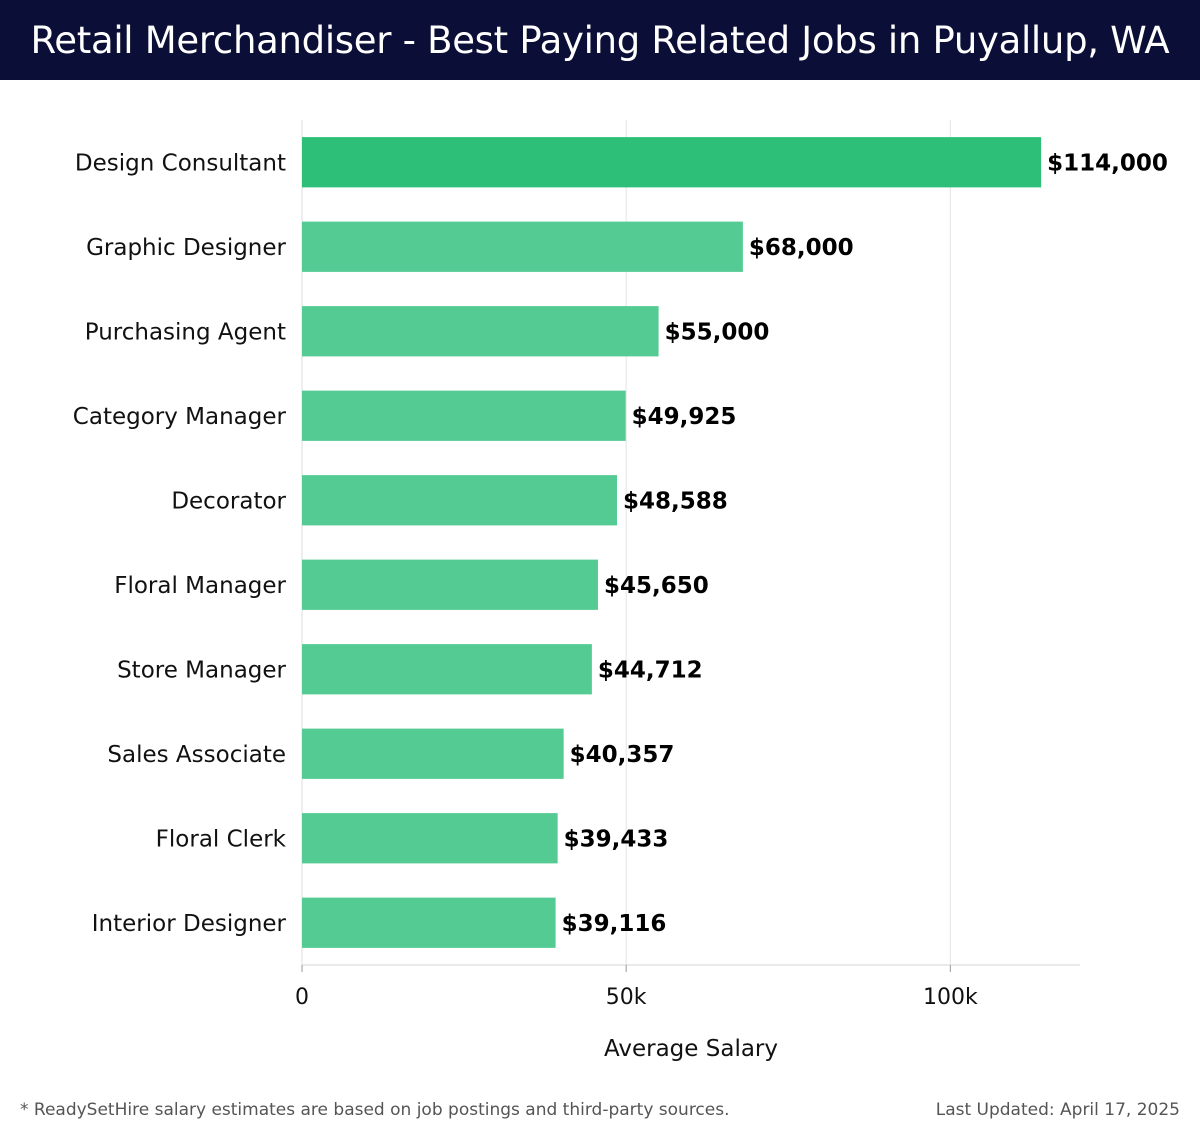 The height and width of the screenshot is (1140, 1200). What do you see at coordinates (616, 839) in the screenshot?
I see `value-label: $39,433` at bounding box center [616, 839].